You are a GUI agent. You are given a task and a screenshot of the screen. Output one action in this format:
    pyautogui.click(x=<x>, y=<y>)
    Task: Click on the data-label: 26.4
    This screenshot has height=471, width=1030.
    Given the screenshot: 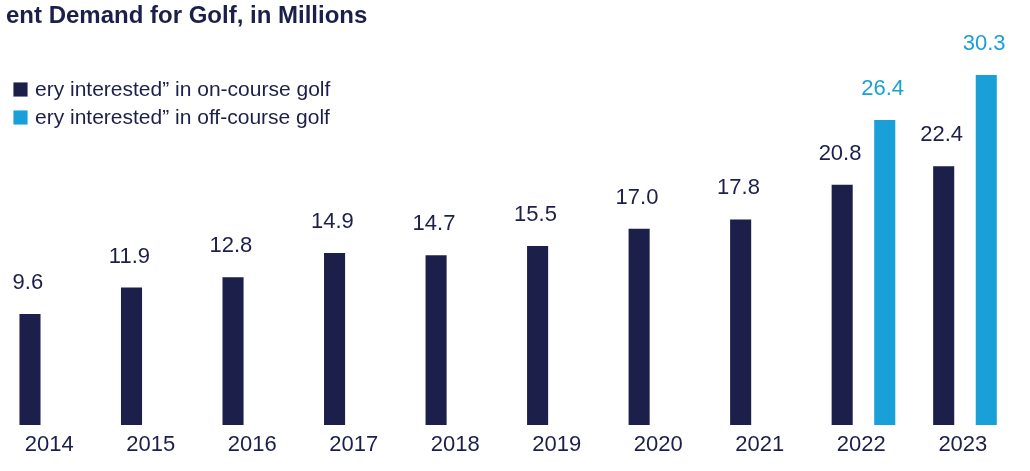 What is the action you would take?
    pyautogui.click(x=883, y=88)
    